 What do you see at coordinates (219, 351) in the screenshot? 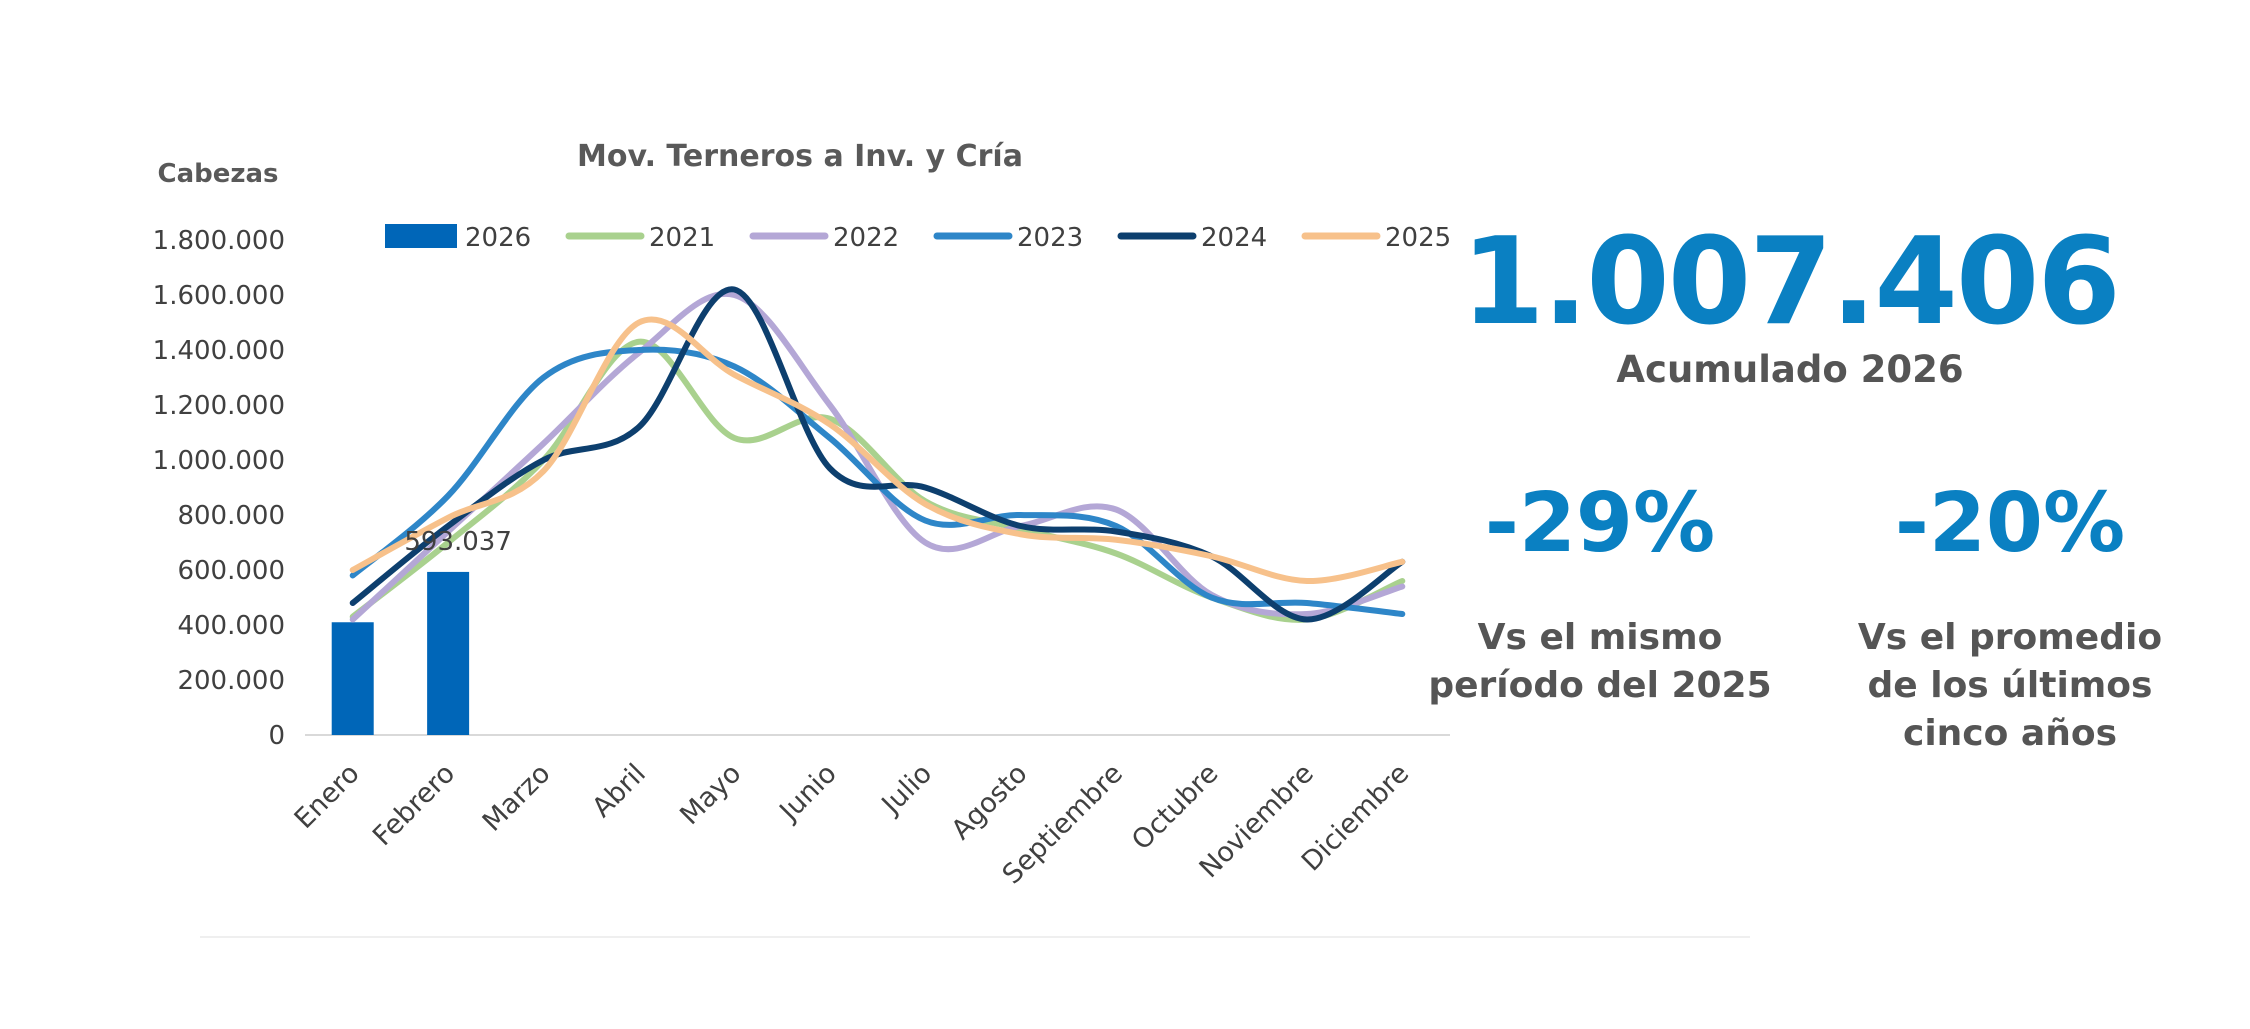
I see `y-tick-label: 1.400.000` at bounding box center [219, 351].